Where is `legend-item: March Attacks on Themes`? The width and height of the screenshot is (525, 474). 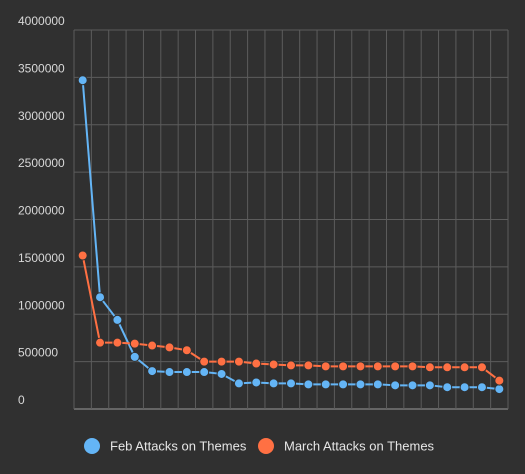
legend-item: March Attacks on Themes is located at coordinates (346, 446).